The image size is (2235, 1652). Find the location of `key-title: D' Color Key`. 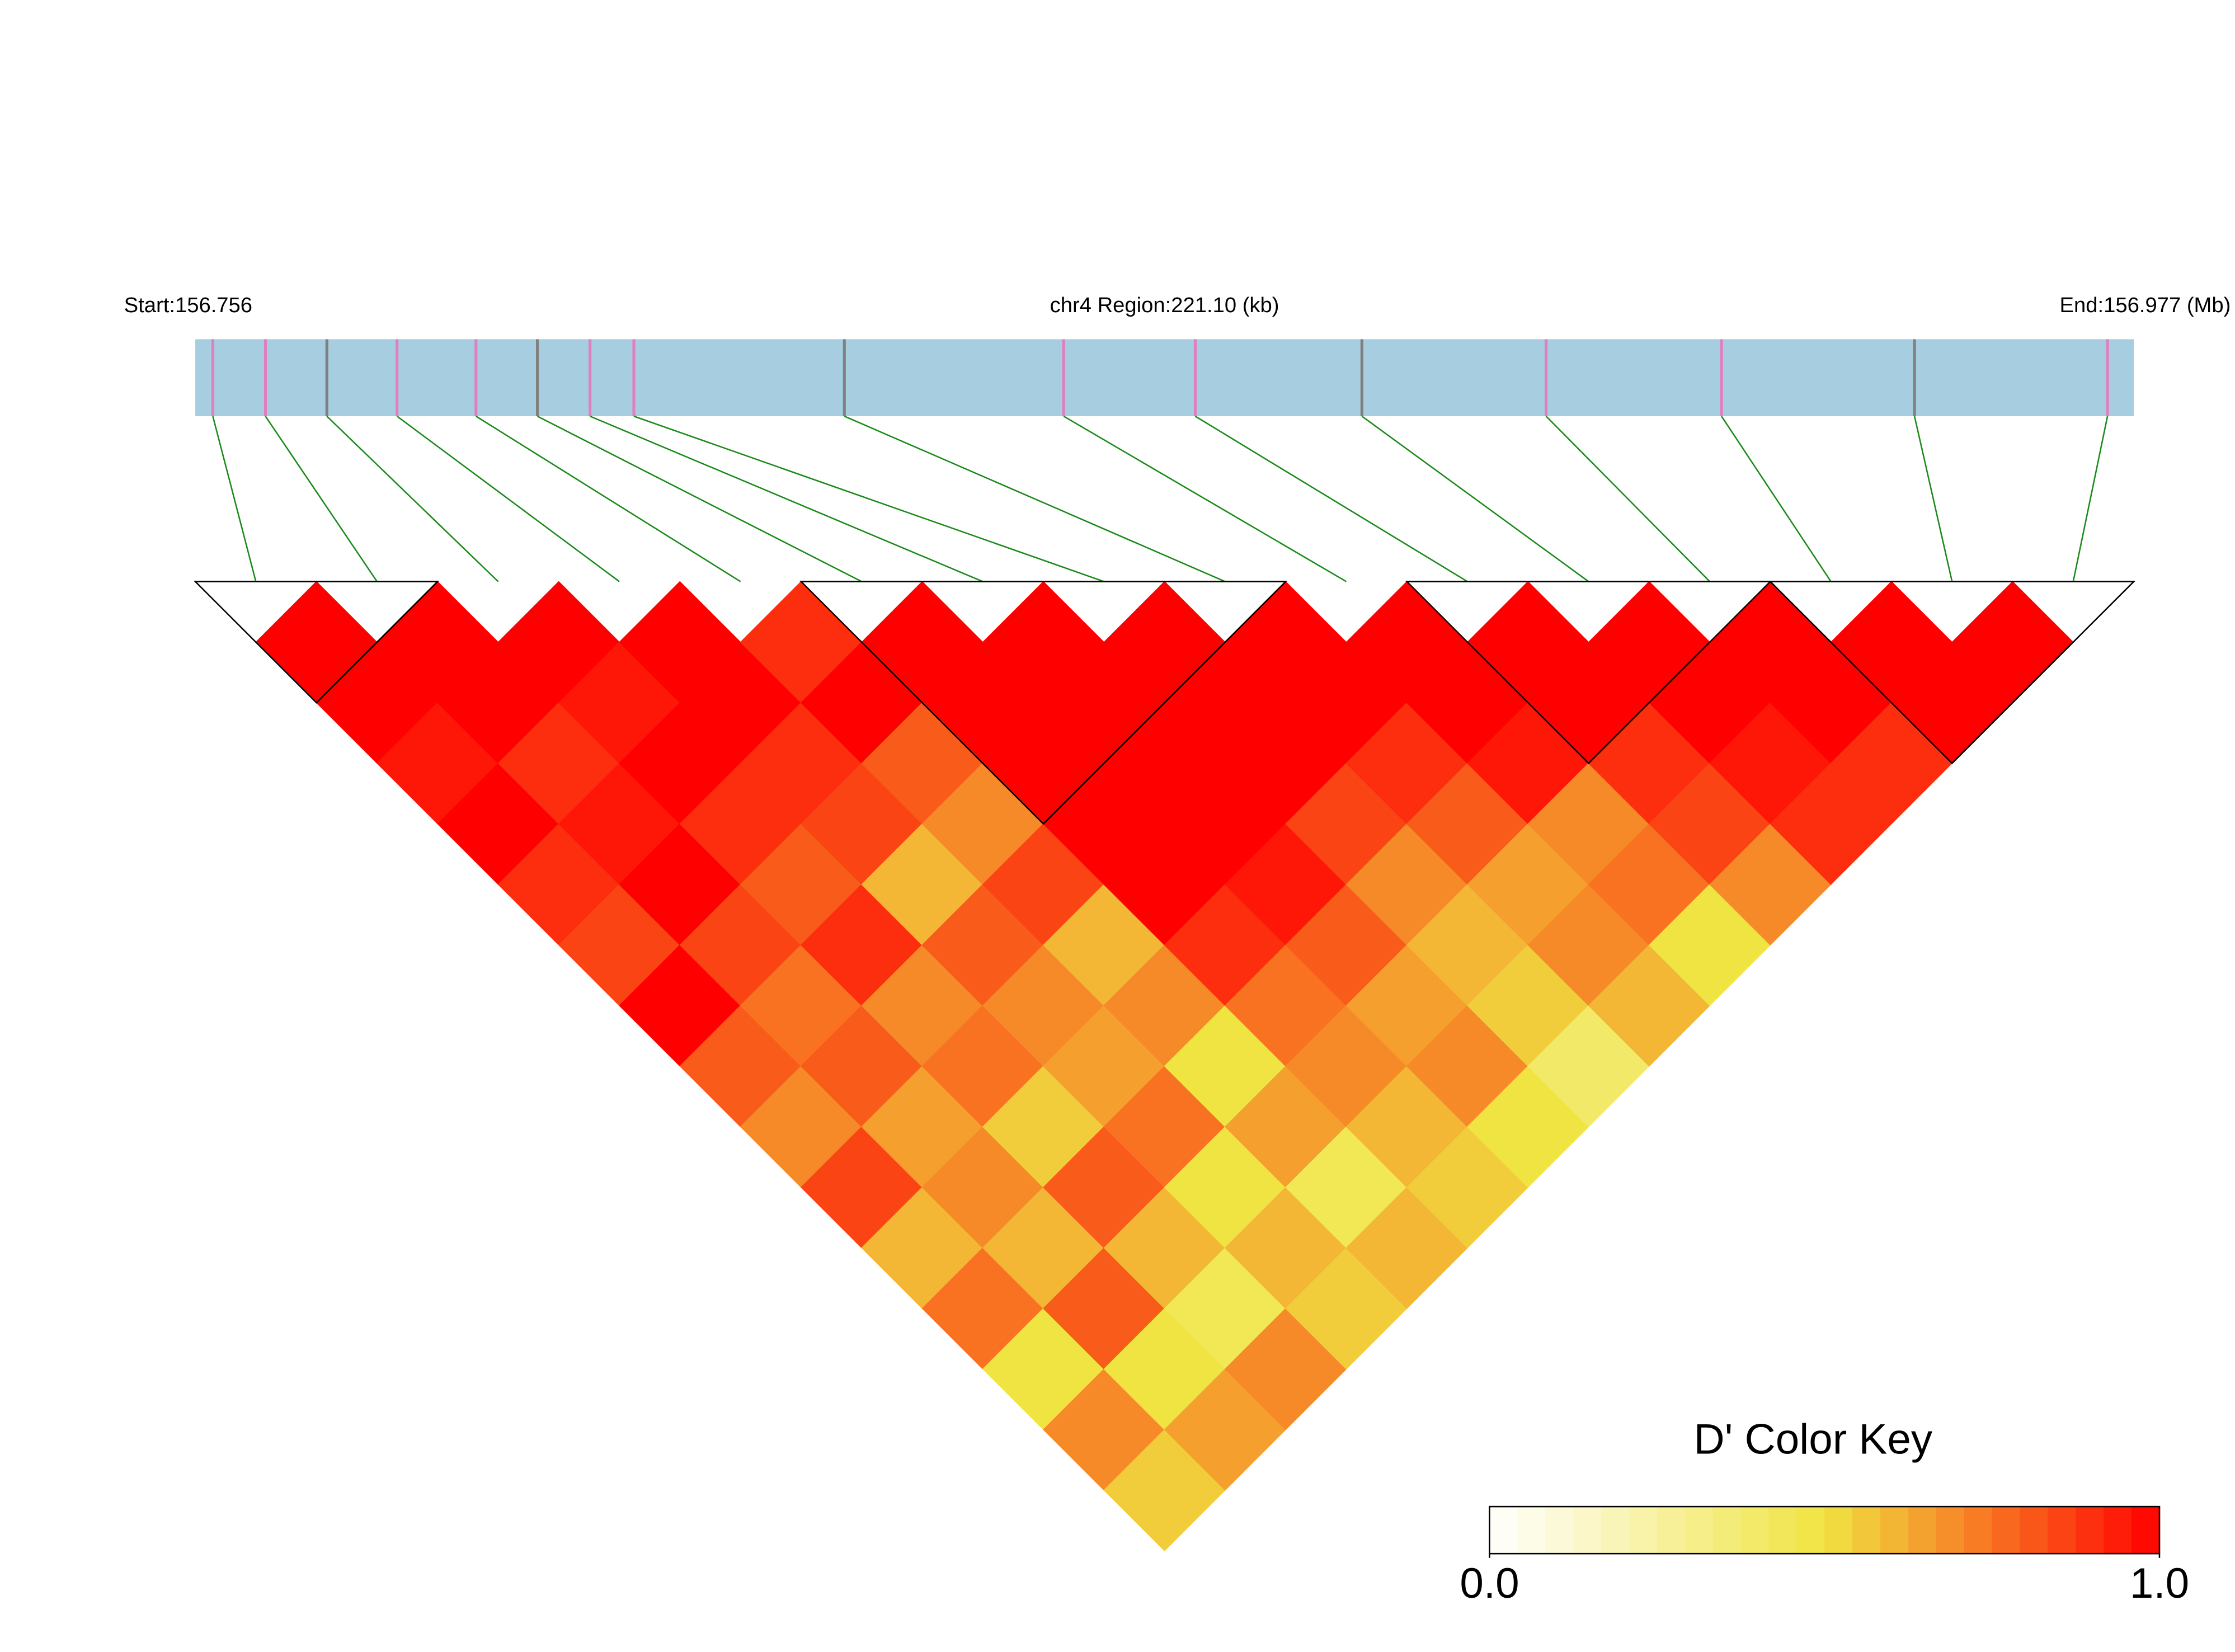

key-title: D' Color Key is located at coordinates (1813, 1439).